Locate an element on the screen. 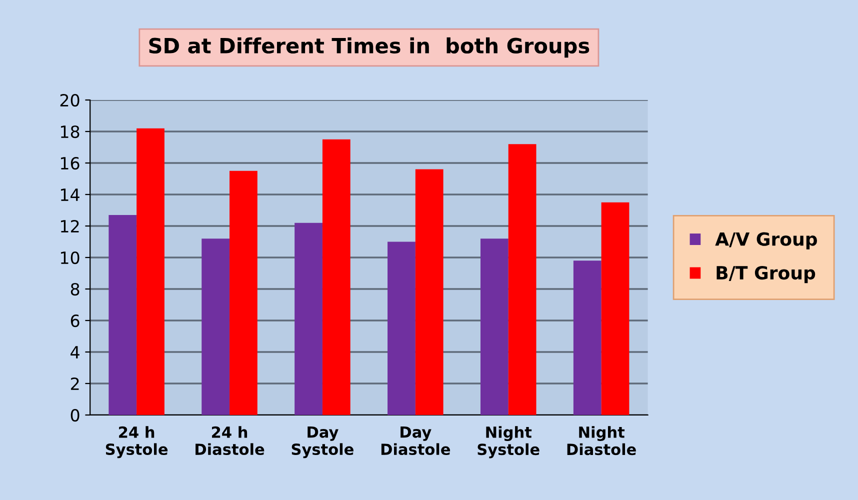 The height and width of the screenshot is (500, 858). y-tick-label: 12 is located at coordinates (69, 226).